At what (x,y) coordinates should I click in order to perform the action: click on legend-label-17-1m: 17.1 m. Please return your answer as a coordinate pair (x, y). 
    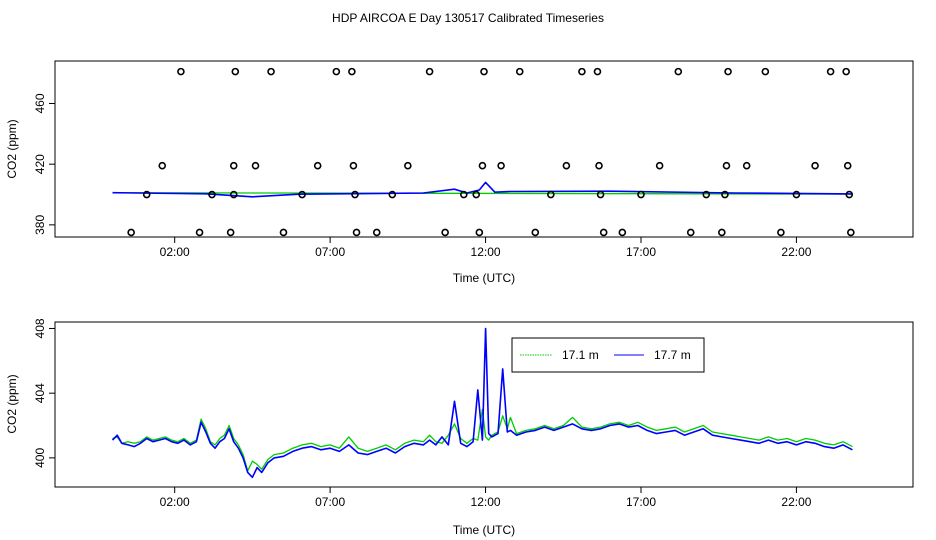
    Looking at the image, I should click on (580, 355).